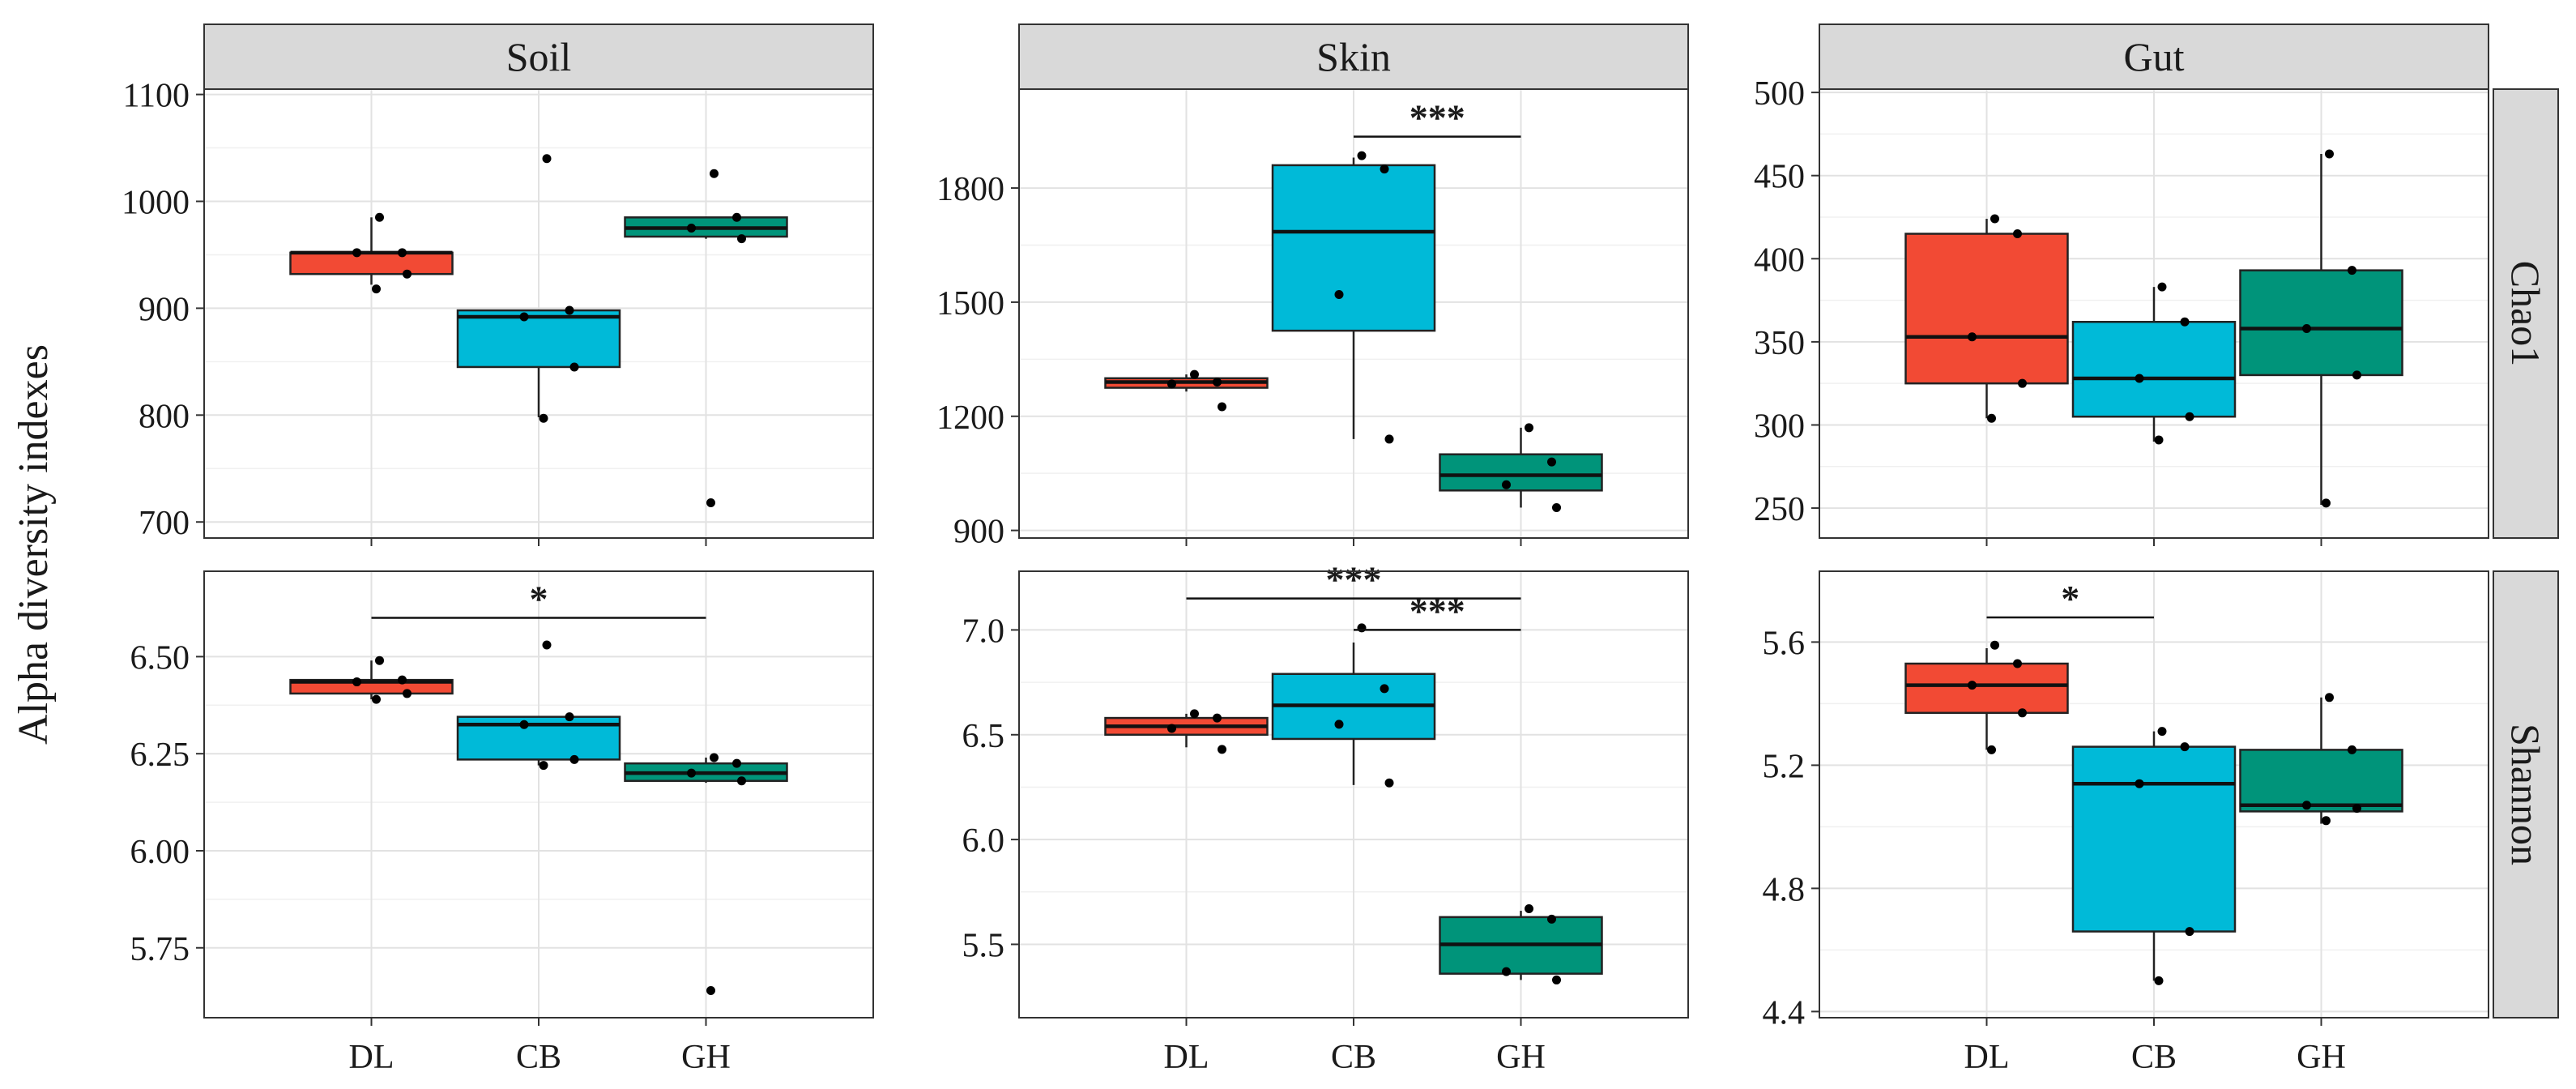  I want to click on strip-skin, so click(1353, 56).